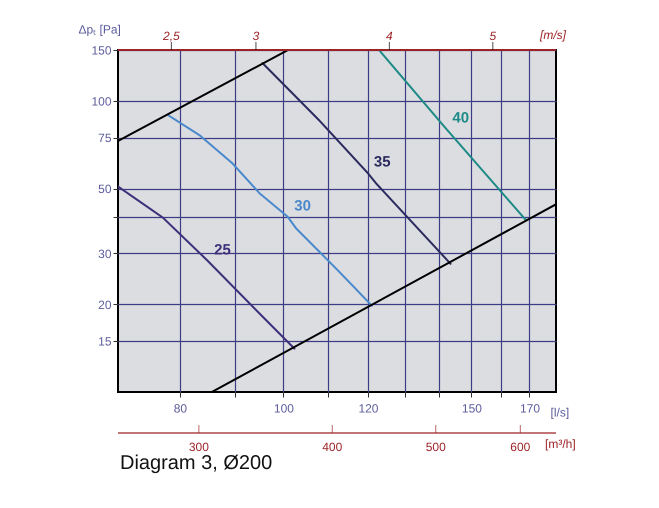 This screenshot has height=508, width=659. I want to click on text: 3, so click(256, 36).